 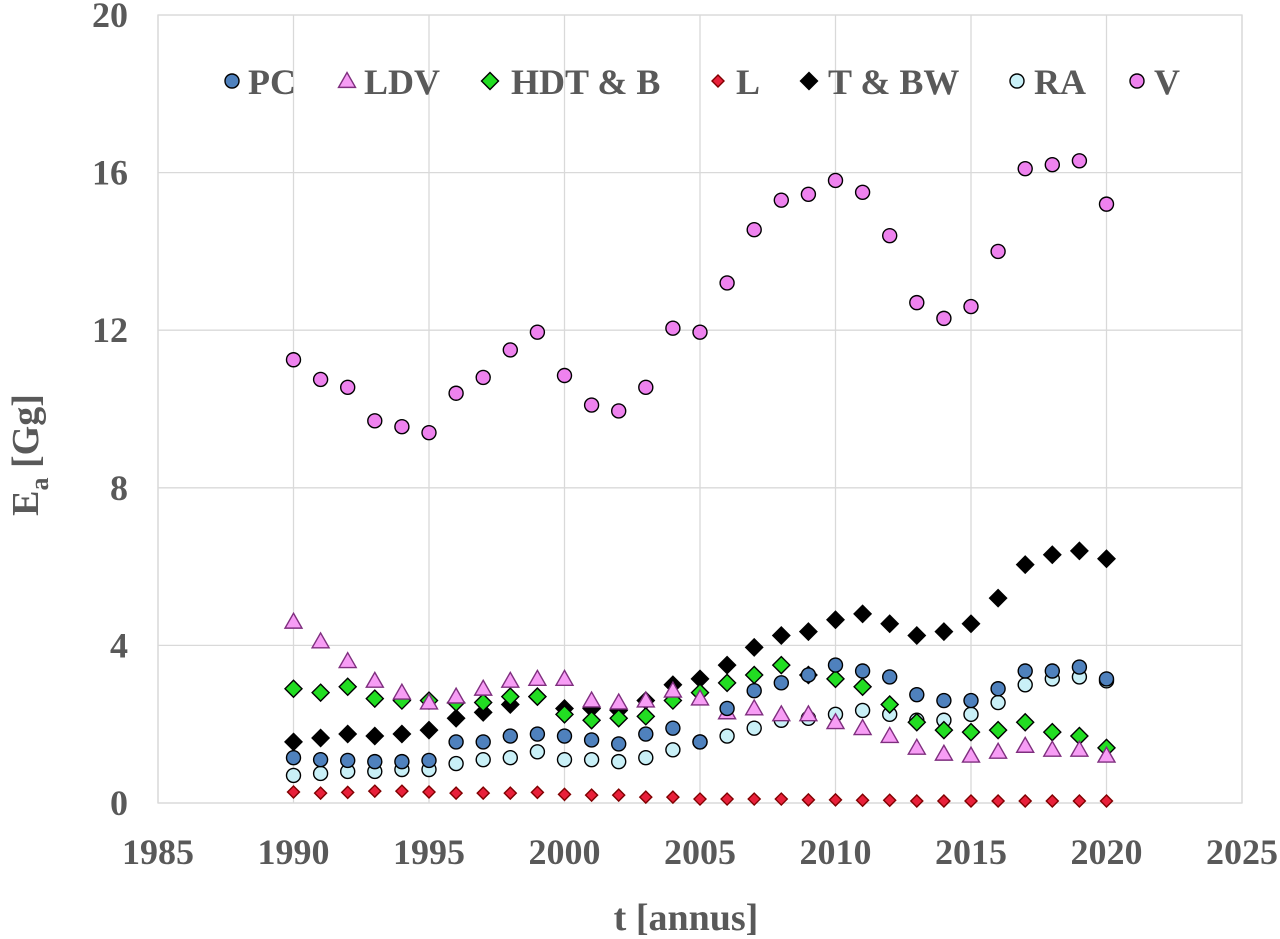 I want to click on x-axis-title: t [annus], so click(x=686, y=918).